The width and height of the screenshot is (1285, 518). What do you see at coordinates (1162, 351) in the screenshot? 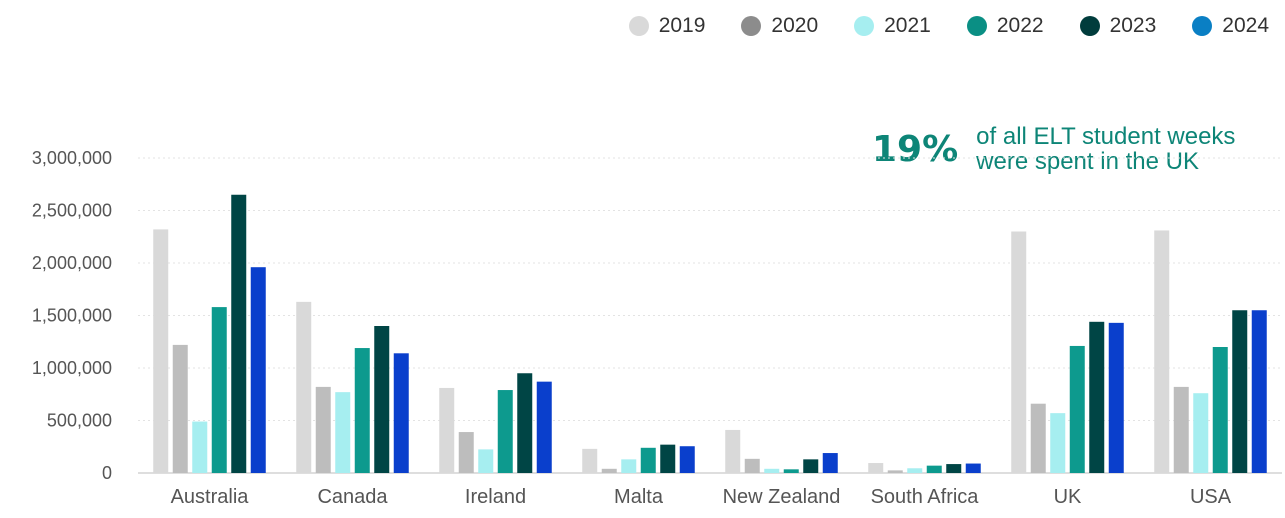
I see `bar-usa-2019` at bounding box center [1162, 351].